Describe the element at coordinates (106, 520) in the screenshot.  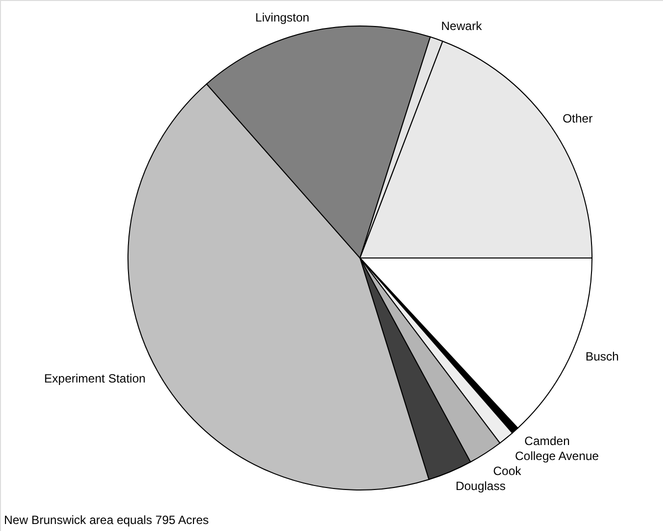
I see `text: New Brunswick area equals 795 Acres` at that location.